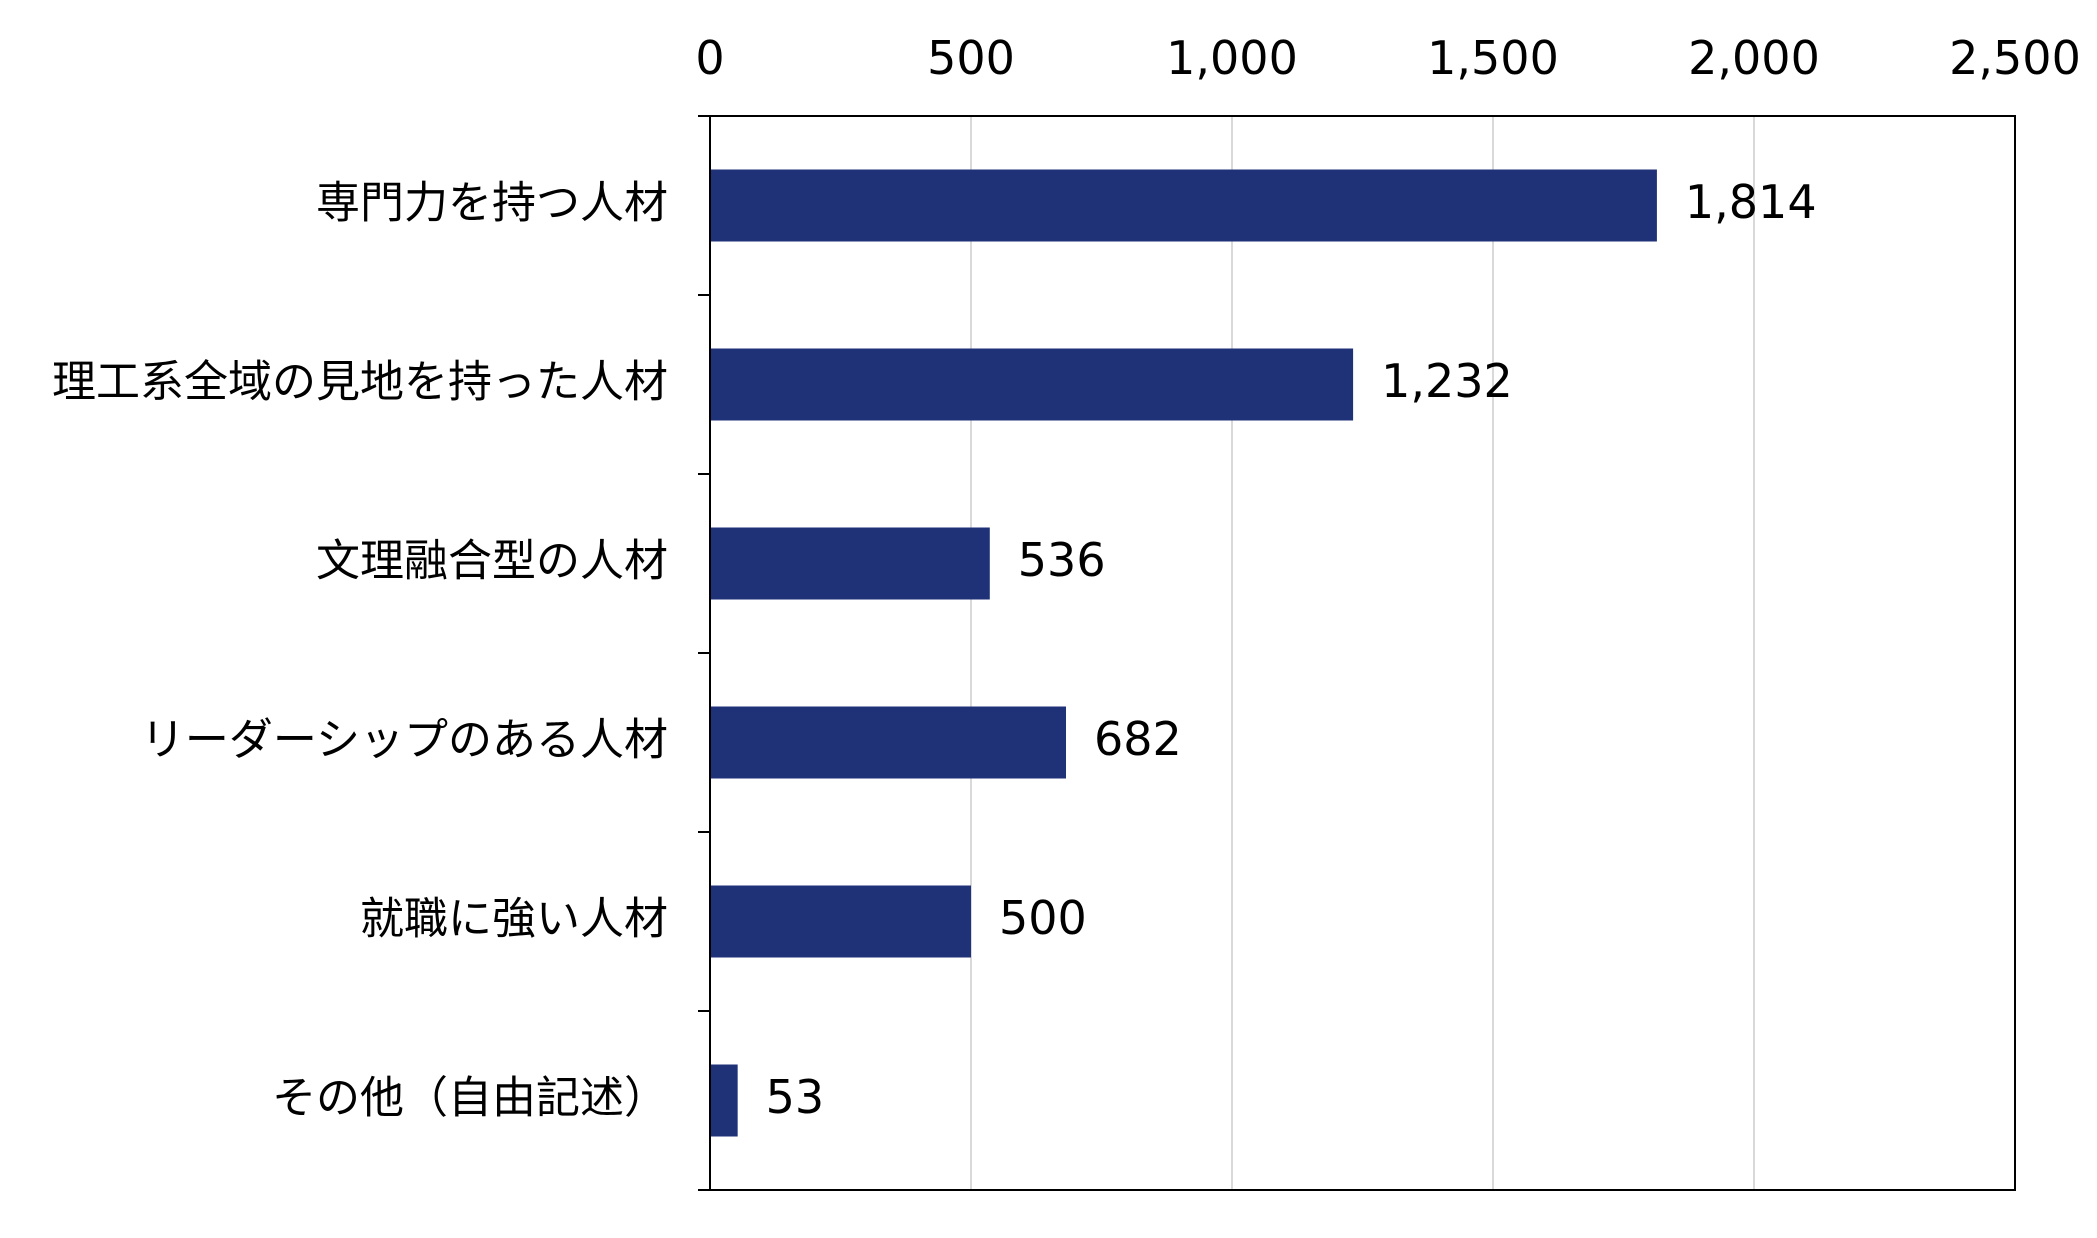 The width and height of the screenshot is (2097, 1238). Describe the element at coordinates (1493, 58) in the screenshot. I see `x-tick-label: 1,500` at that location.